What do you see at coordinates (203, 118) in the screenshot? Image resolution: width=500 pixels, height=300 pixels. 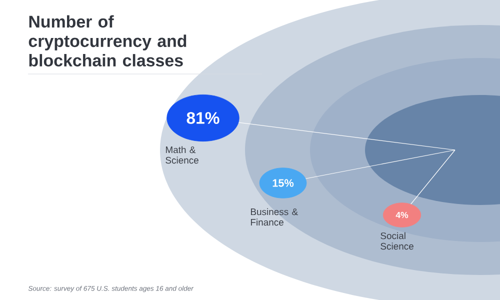 I see `data-label: 81%` at bounding box center [203, 118].